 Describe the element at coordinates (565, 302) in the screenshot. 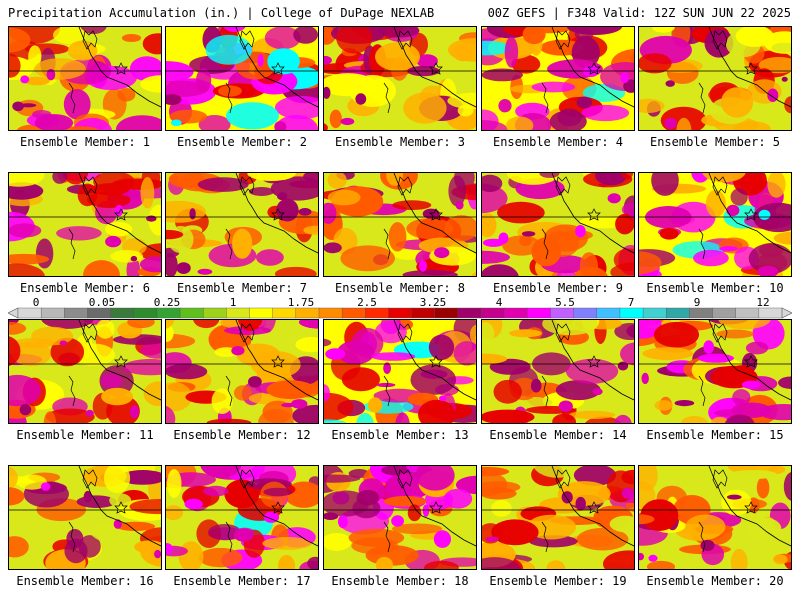

I see `colorbar-label: 5.5` at that location.